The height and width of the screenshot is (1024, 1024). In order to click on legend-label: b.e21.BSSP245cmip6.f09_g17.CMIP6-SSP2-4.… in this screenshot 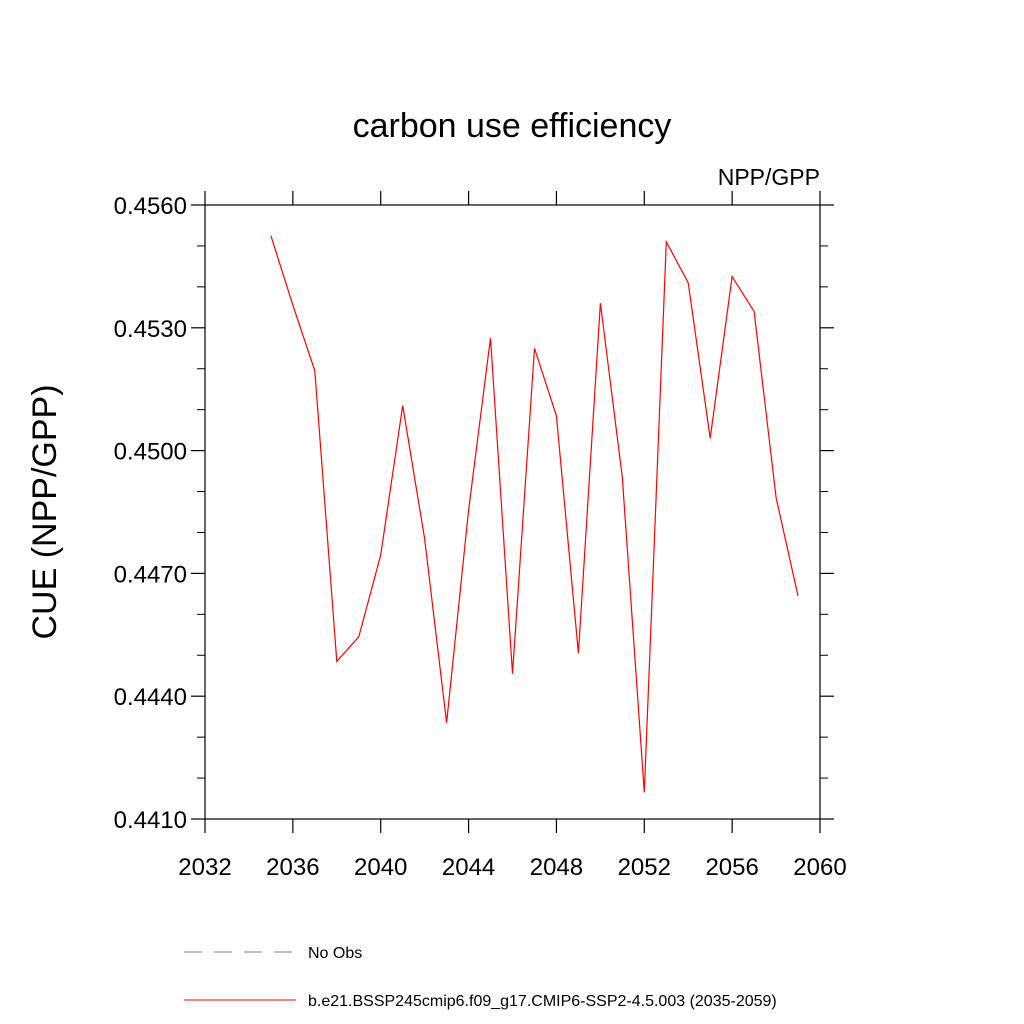, I will do `click(542, 1001)`.